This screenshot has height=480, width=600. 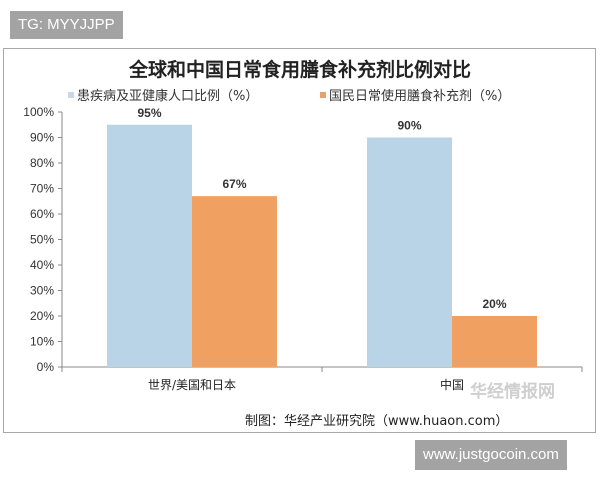 What do you see at coordinates (42, 265) in the screenshot?
I see `y-tick-label: 40%` at bounding box center [42, 265].